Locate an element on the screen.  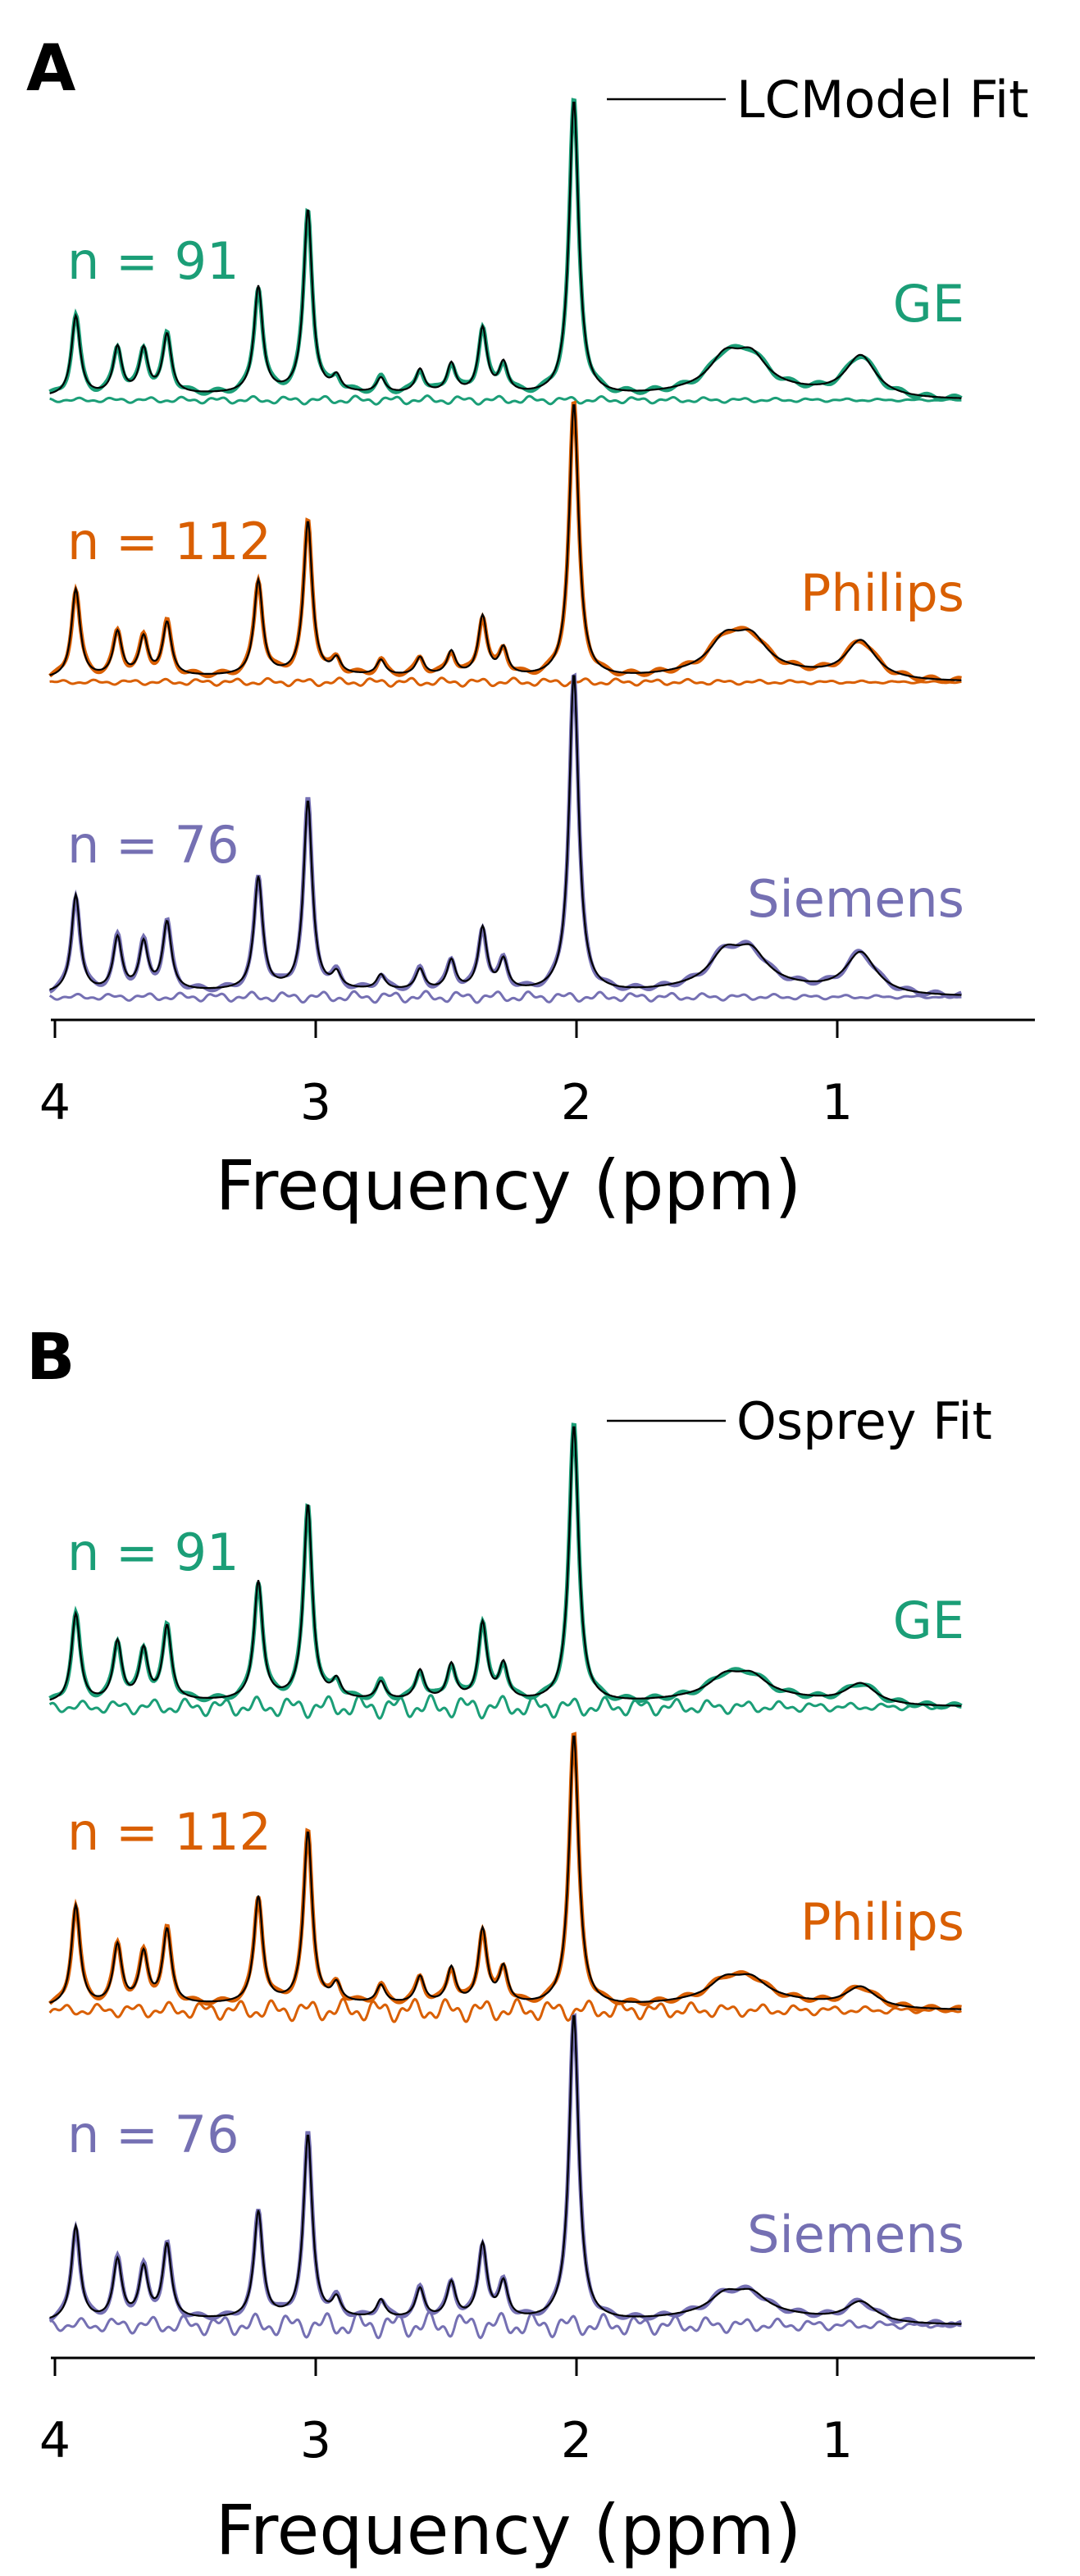
legend-label: LCModel Fit is located at coordinates (882, 100).